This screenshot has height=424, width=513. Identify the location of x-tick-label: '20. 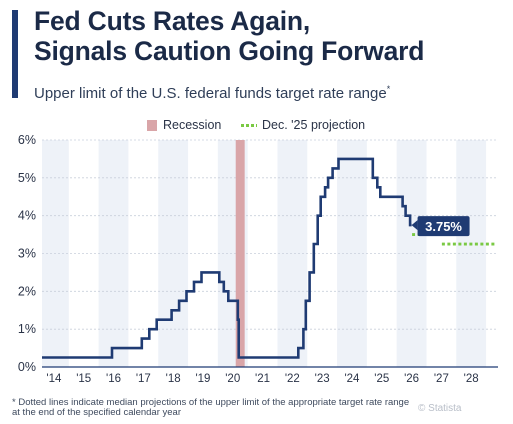
(232, 379).